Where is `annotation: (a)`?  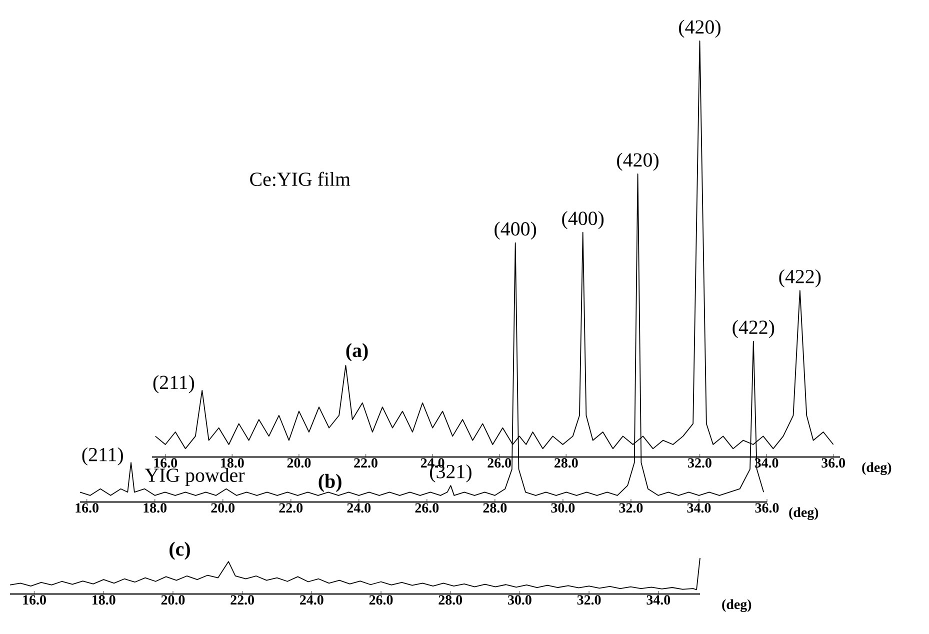 annotation: (a) is located at coordinates (357, 352).